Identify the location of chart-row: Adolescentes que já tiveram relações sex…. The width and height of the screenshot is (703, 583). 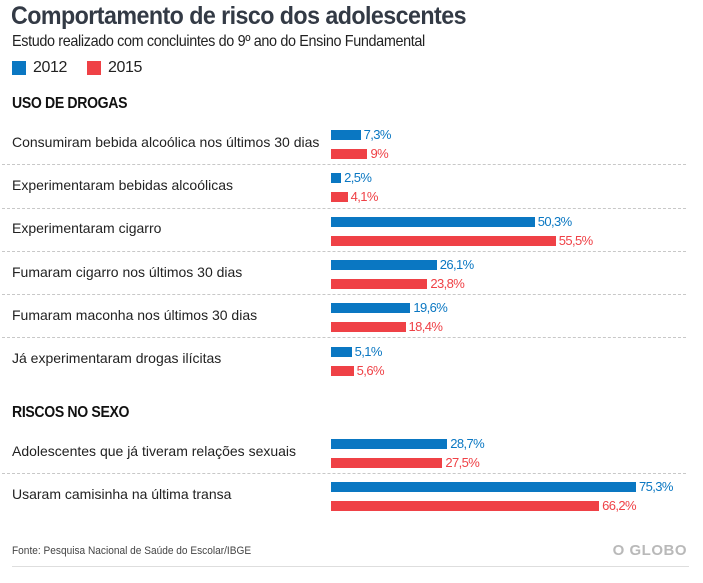
(343, 453).